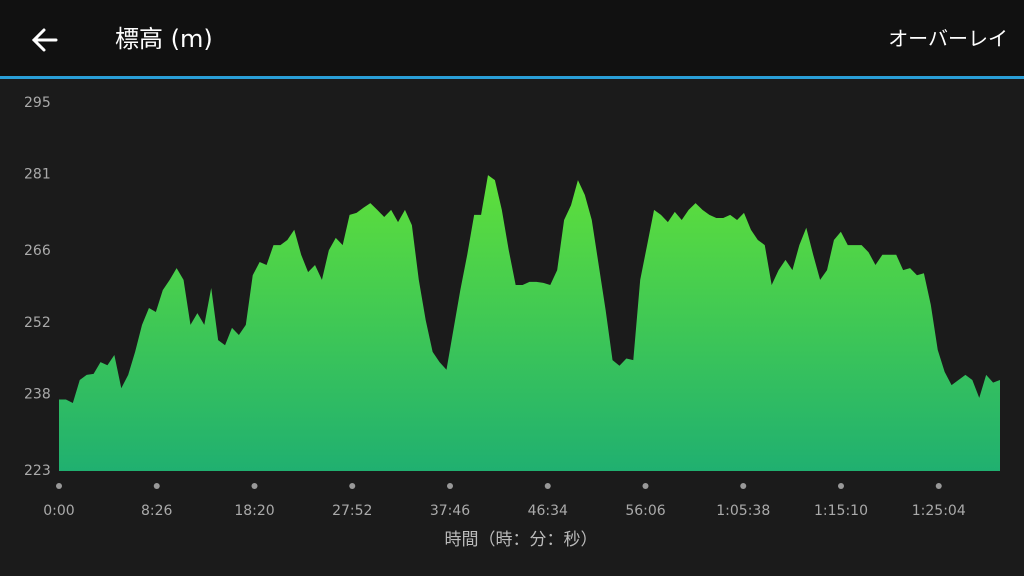  Describe the element at coordinates (521, 540) in the screenshot. I see `x-axis-title: 時間（時：分：秒）` at that location.